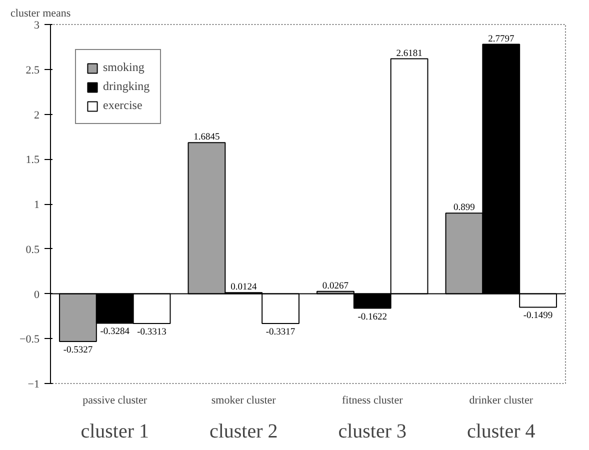 The image size is (589, 450). I want to click on legend-label: exercise, so click(122, 105).